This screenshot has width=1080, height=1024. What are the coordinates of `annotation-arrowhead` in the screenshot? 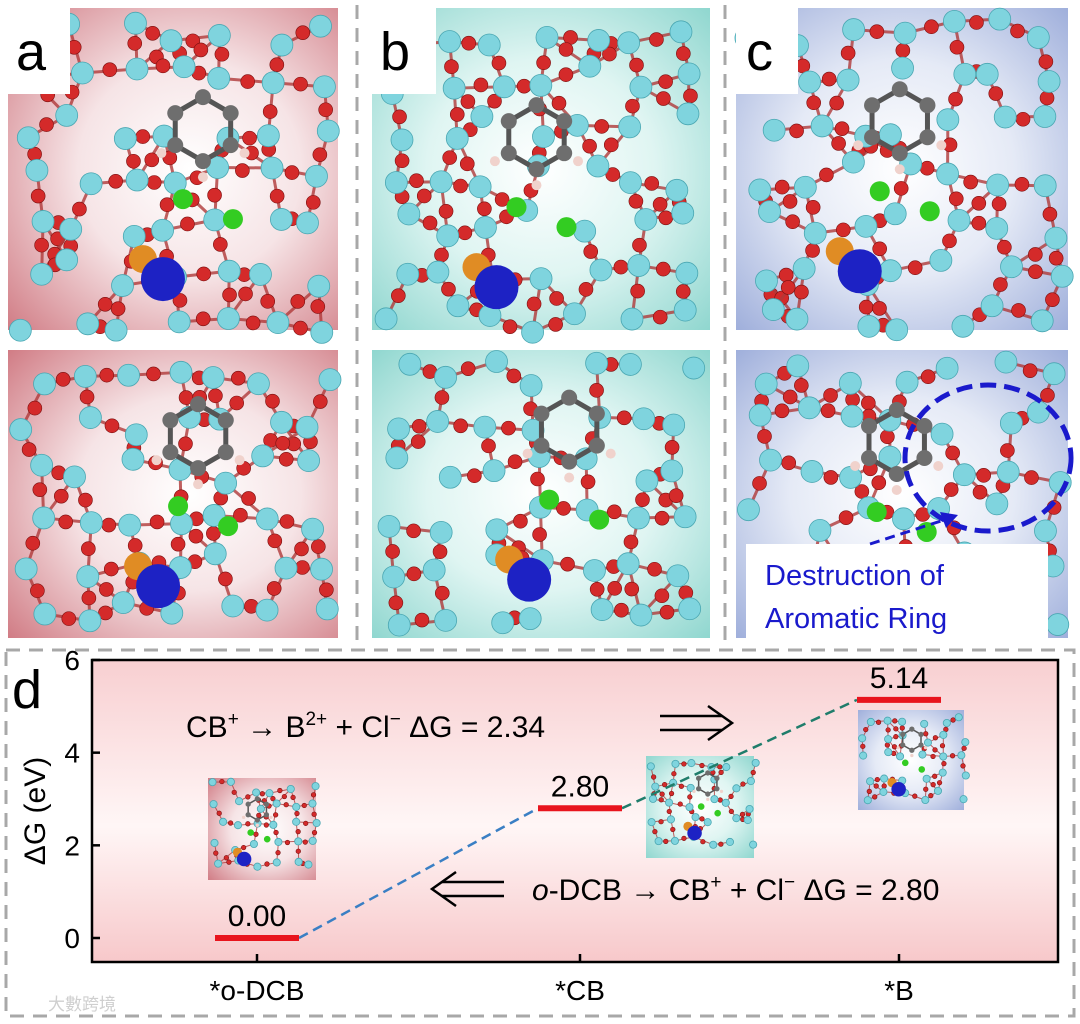 It's located at (949, 520).